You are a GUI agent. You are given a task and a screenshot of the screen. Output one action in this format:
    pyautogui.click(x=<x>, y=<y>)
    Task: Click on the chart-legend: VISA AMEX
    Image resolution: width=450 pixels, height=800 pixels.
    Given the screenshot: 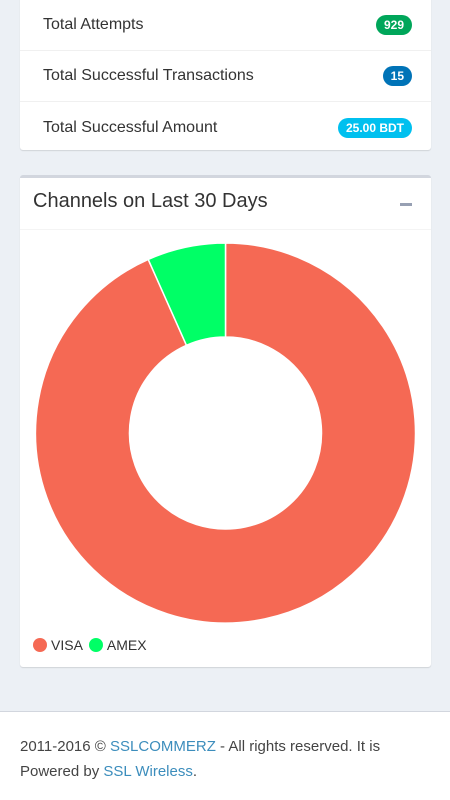 What is the action you would take?
    pyautogui.click(x=93, y=645)
    